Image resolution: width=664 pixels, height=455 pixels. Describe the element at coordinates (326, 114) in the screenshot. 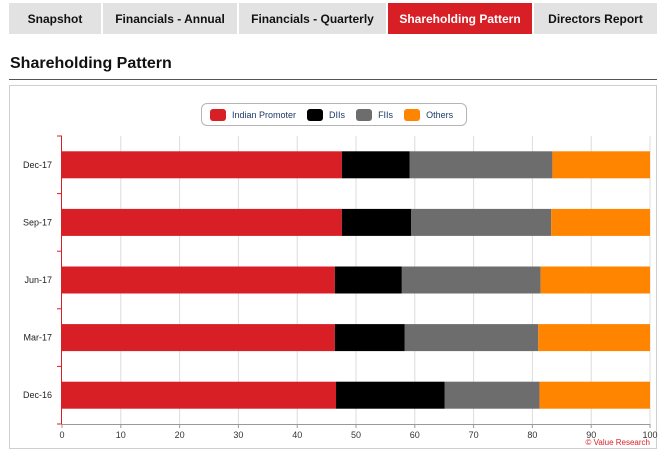

I see `legend-item-diis: DIIs` at that location.